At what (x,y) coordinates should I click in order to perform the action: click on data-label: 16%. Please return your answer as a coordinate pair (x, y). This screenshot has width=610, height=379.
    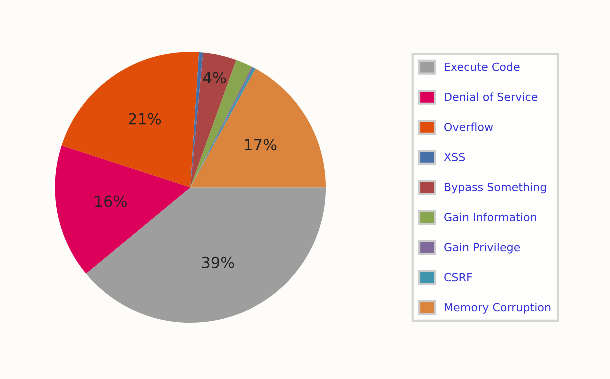
    Looking at the image, I should click on (111, 202).